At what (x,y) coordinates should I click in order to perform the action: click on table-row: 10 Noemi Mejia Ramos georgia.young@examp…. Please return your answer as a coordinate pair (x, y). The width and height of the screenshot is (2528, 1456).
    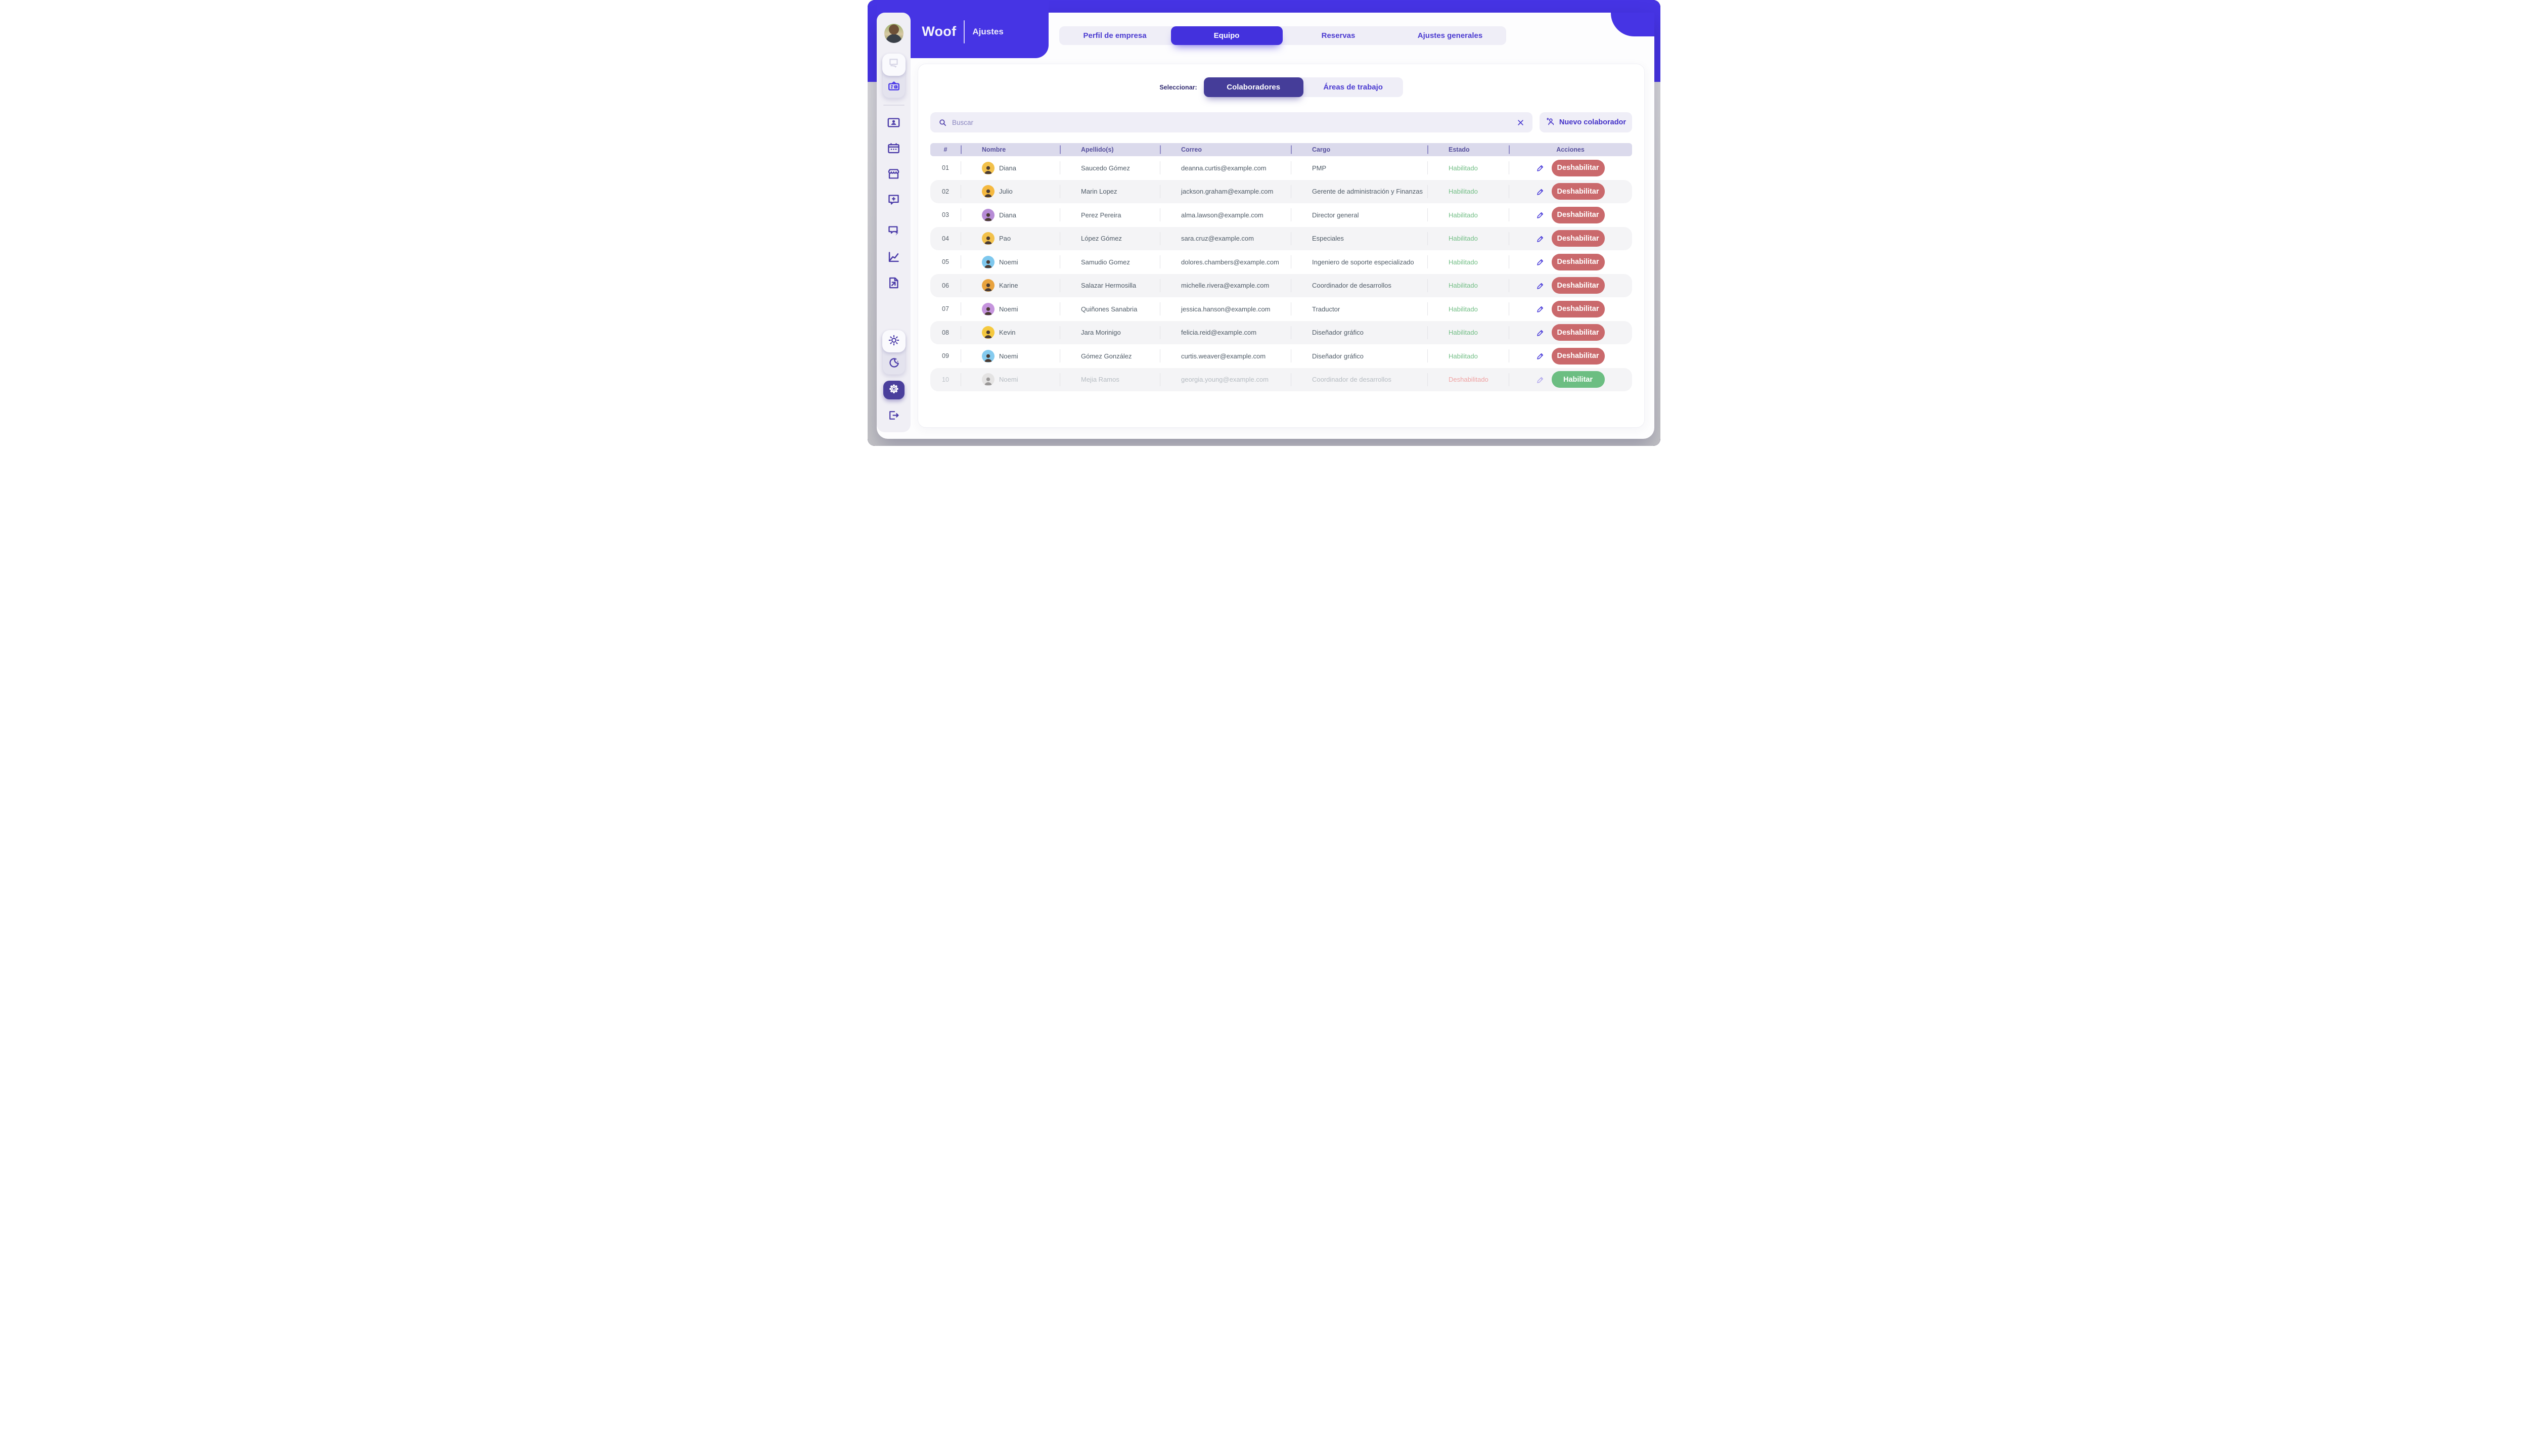
    Looking at the image, I should click on (1281, 380).